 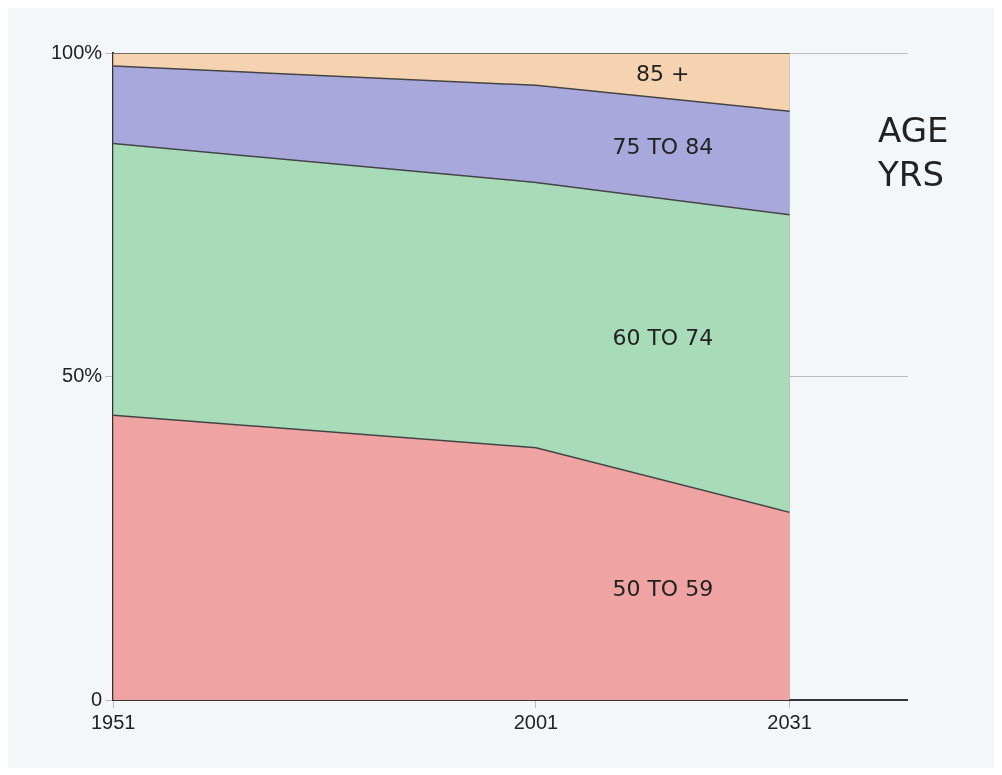 I want to click on y-tick-label: 100%, so click(x=77, y=51).